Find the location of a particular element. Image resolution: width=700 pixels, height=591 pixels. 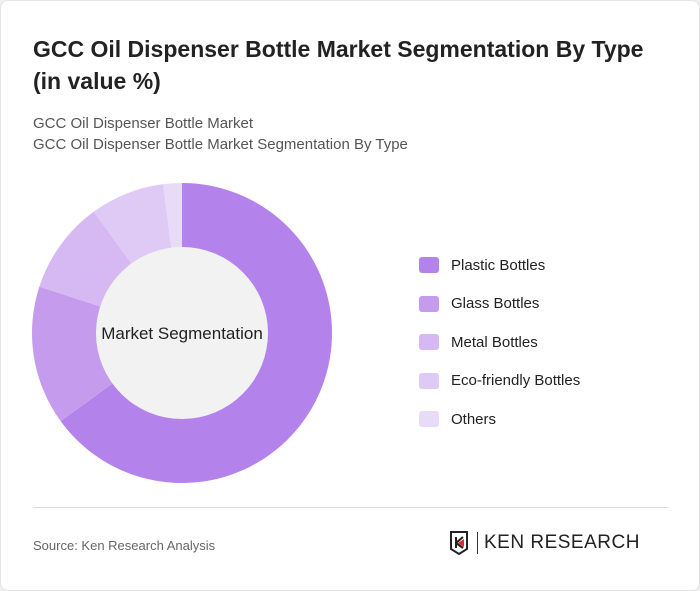

ken-research-logo: KEN RESEARCH is located at coordinates (544, 543).